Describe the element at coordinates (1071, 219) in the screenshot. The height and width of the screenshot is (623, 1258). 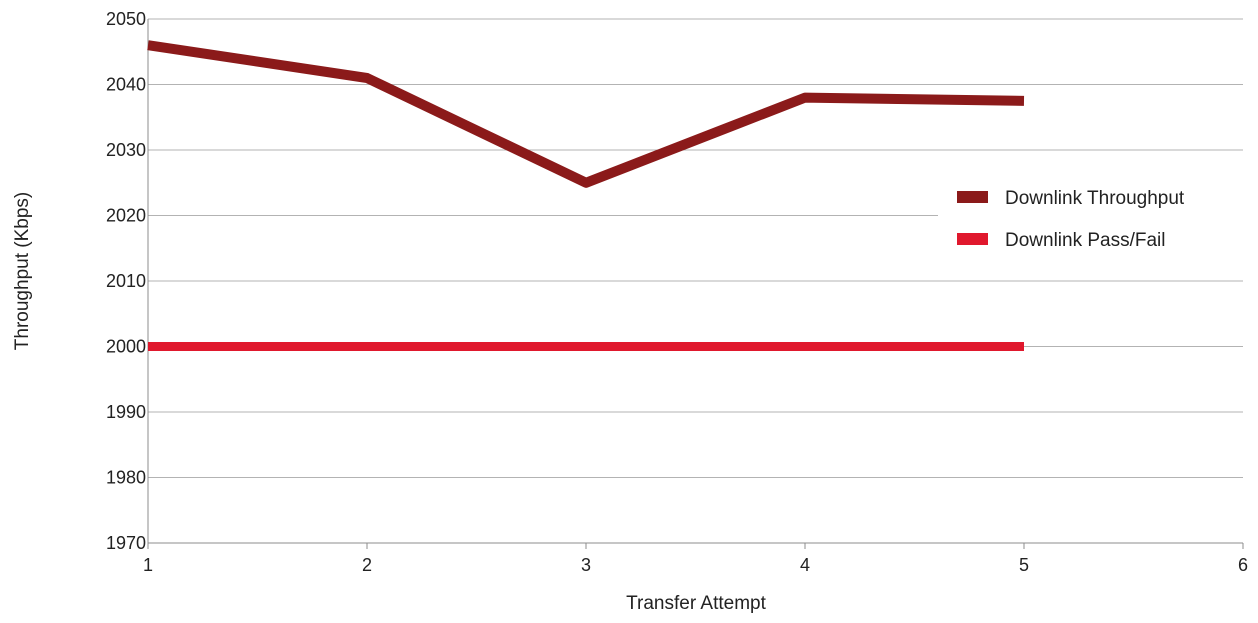
I see `legend: Downlink Throughput Downlink Pass/Fail` at that location.